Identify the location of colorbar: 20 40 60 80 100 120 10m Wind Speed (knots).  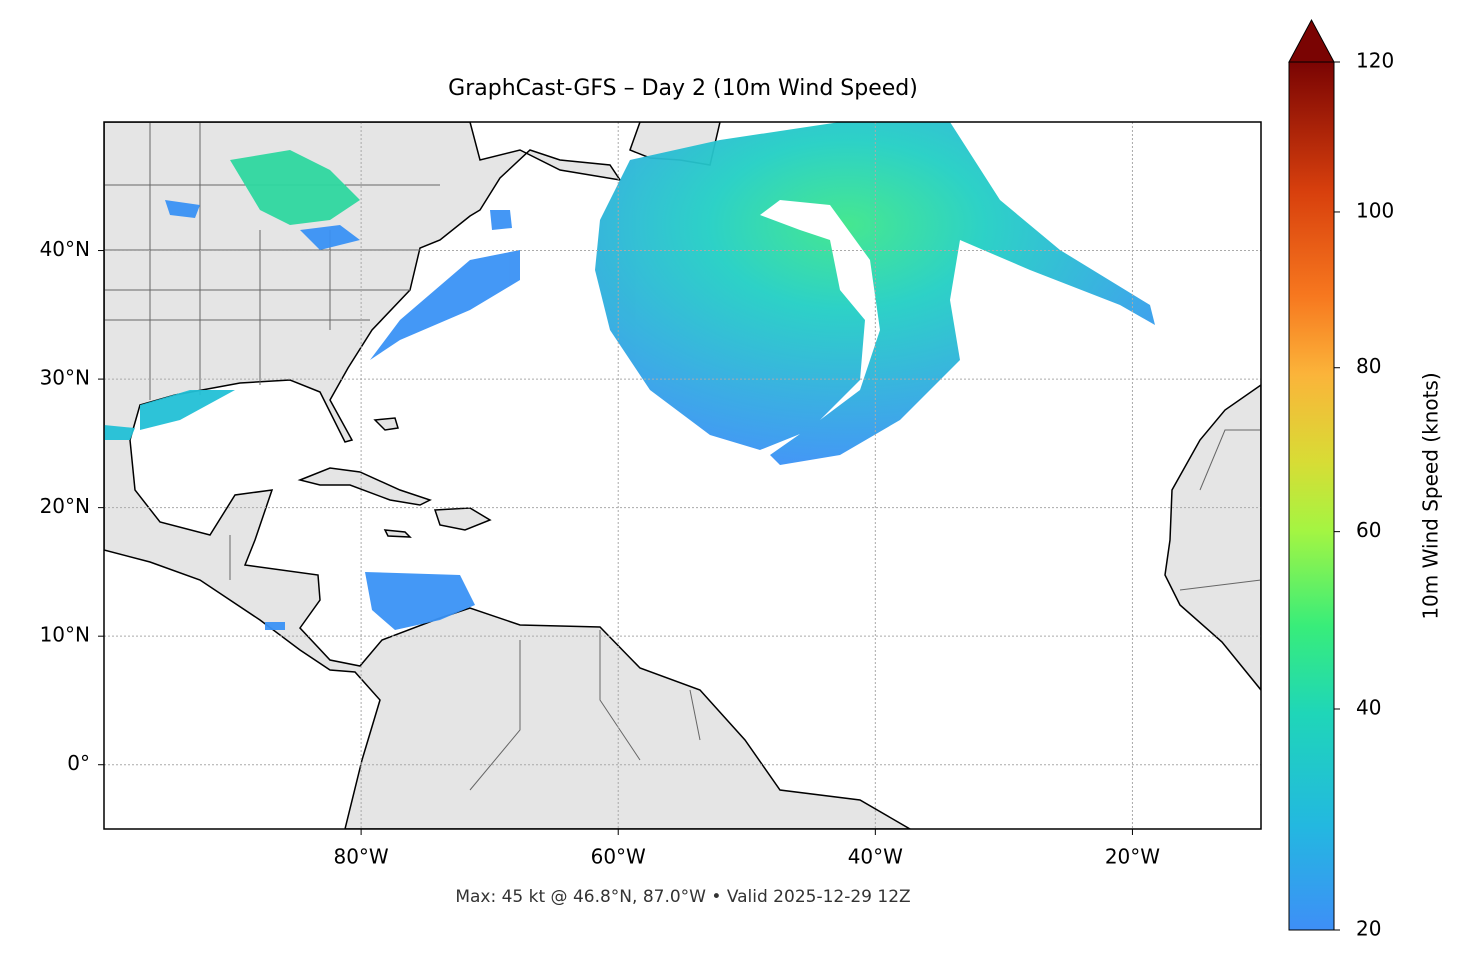
(1365, 479).